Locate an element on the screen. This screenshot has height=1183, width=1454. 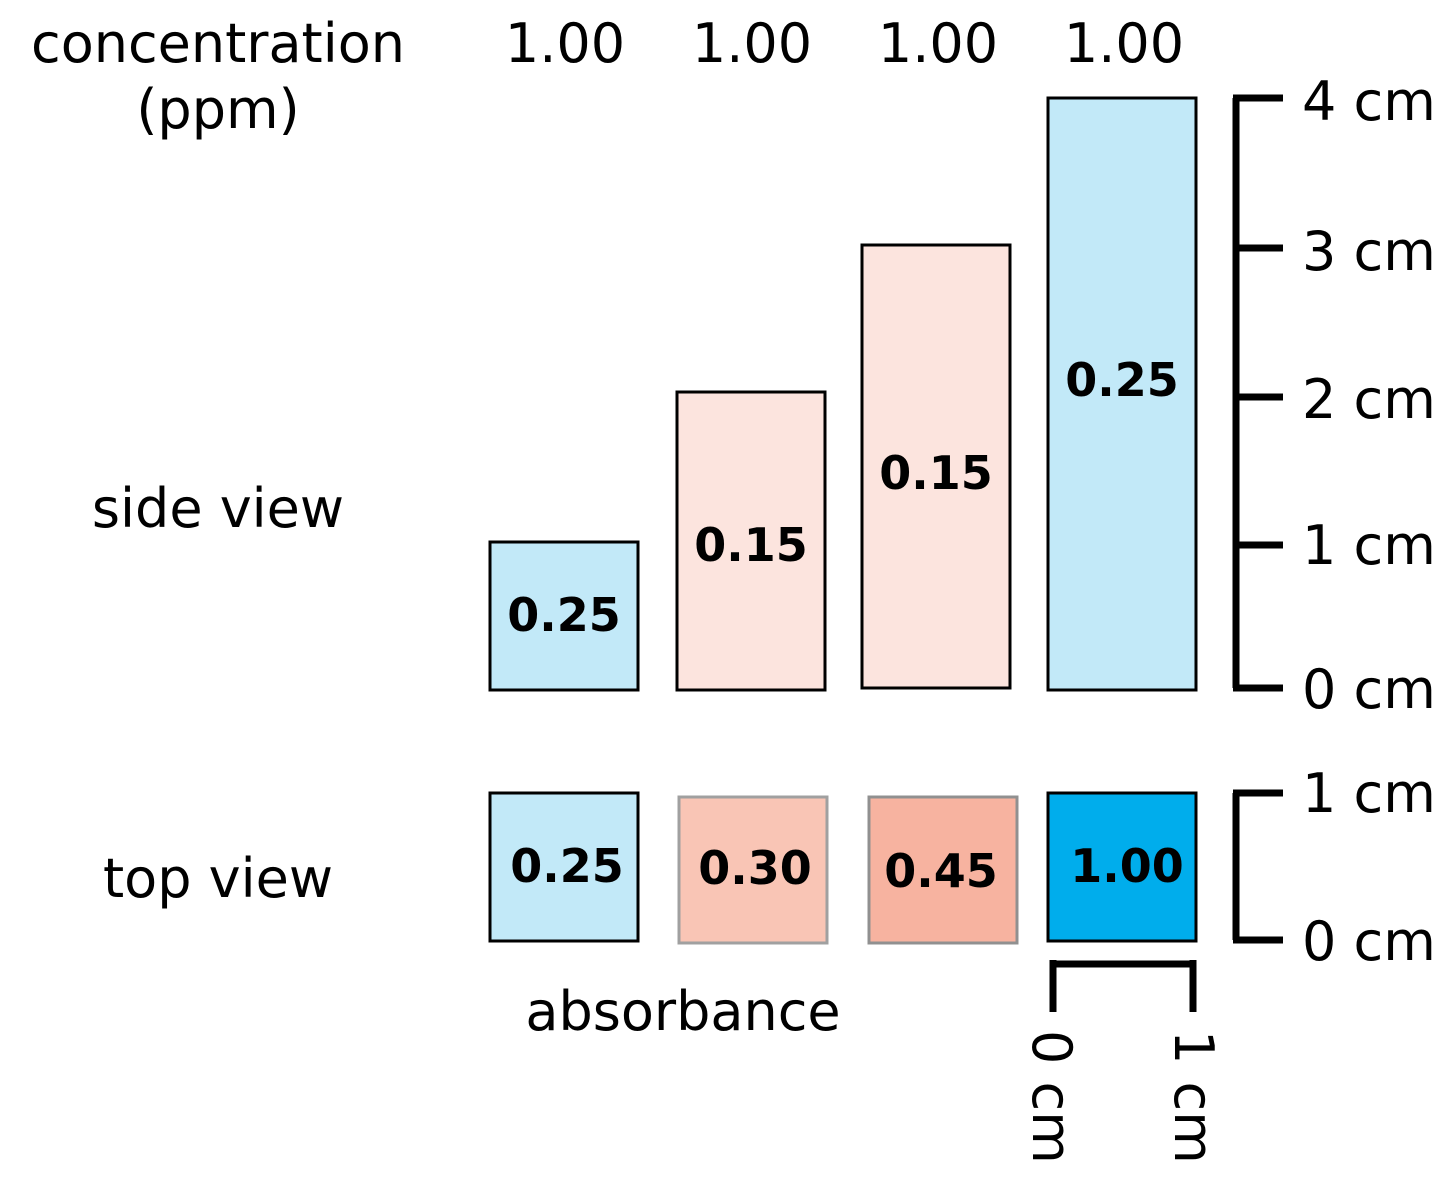
absorbance-label: absorbance is located at coordinates (682, 1011).